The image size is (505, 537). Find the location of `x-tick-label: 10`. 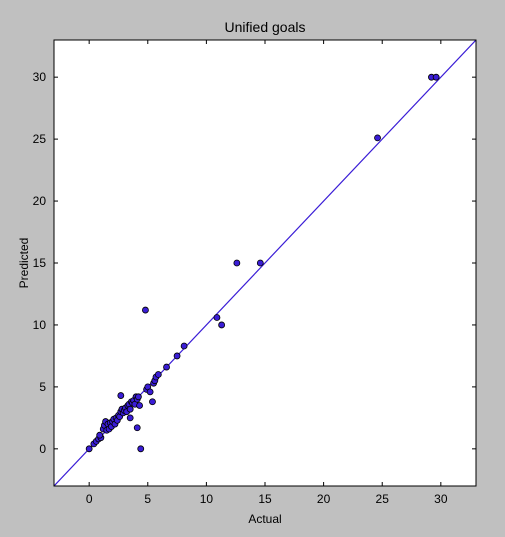

x-tick-label: 10 is located at coordinates (207, 499).